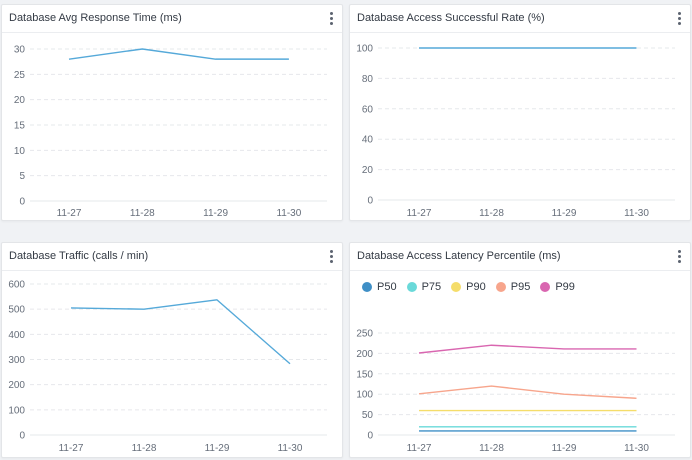 This screenshot has height=460, width=692. Describe the element at coordinates (79, 256) in the screenshot. I see `panel-title: Database Traffic (calls / min)` at that location.